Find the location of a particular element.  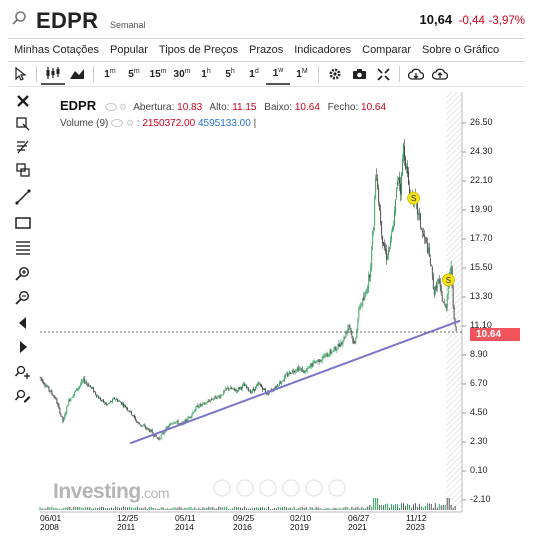

volume-settings-icon: ⚙ is located at coordinates (129, 123).